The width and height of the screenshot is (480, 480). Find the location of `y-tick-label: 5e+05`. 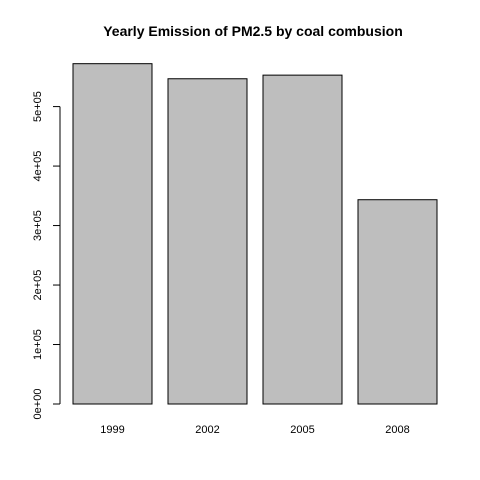

y-tick-label: 5e+05 is located at coordinates (38, 106).